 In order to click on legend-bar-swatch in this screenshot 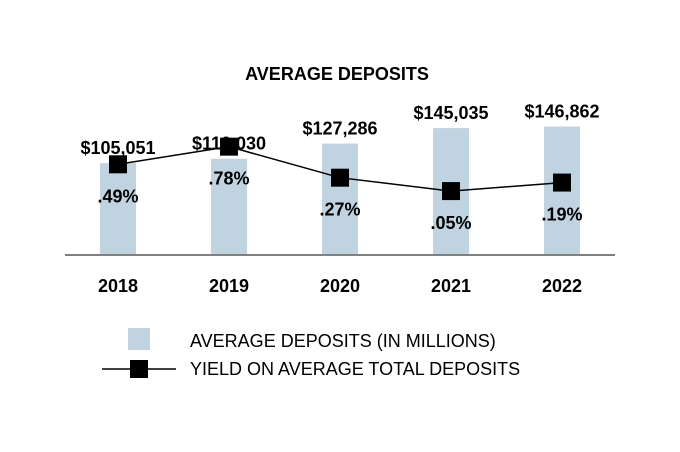, I will do `click(139, 339)`.